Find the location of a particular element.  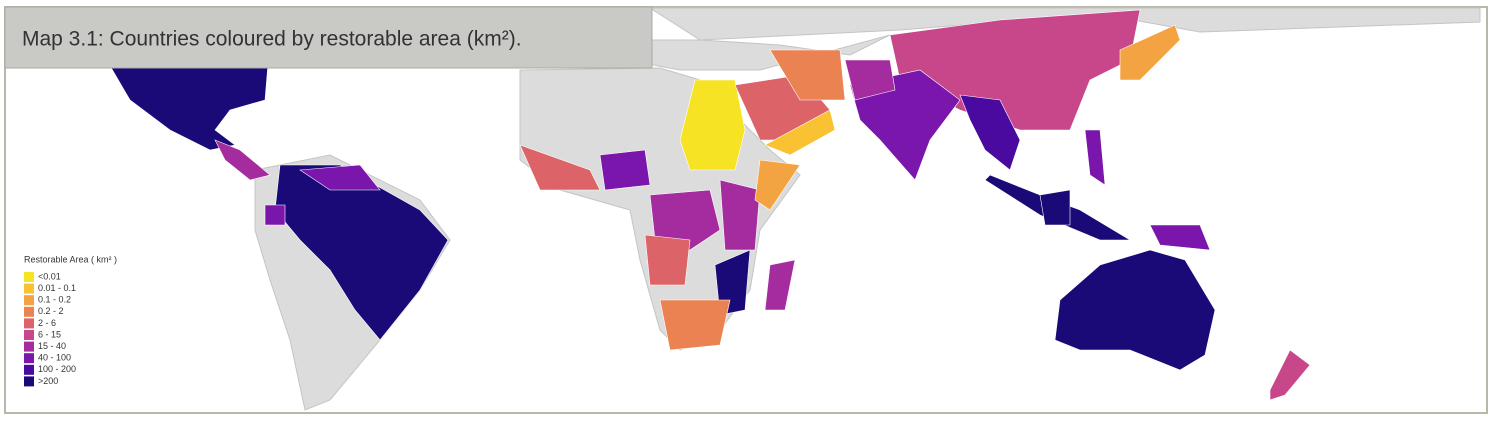

legend-label: <0.01 is located at coordinates (49, 276).